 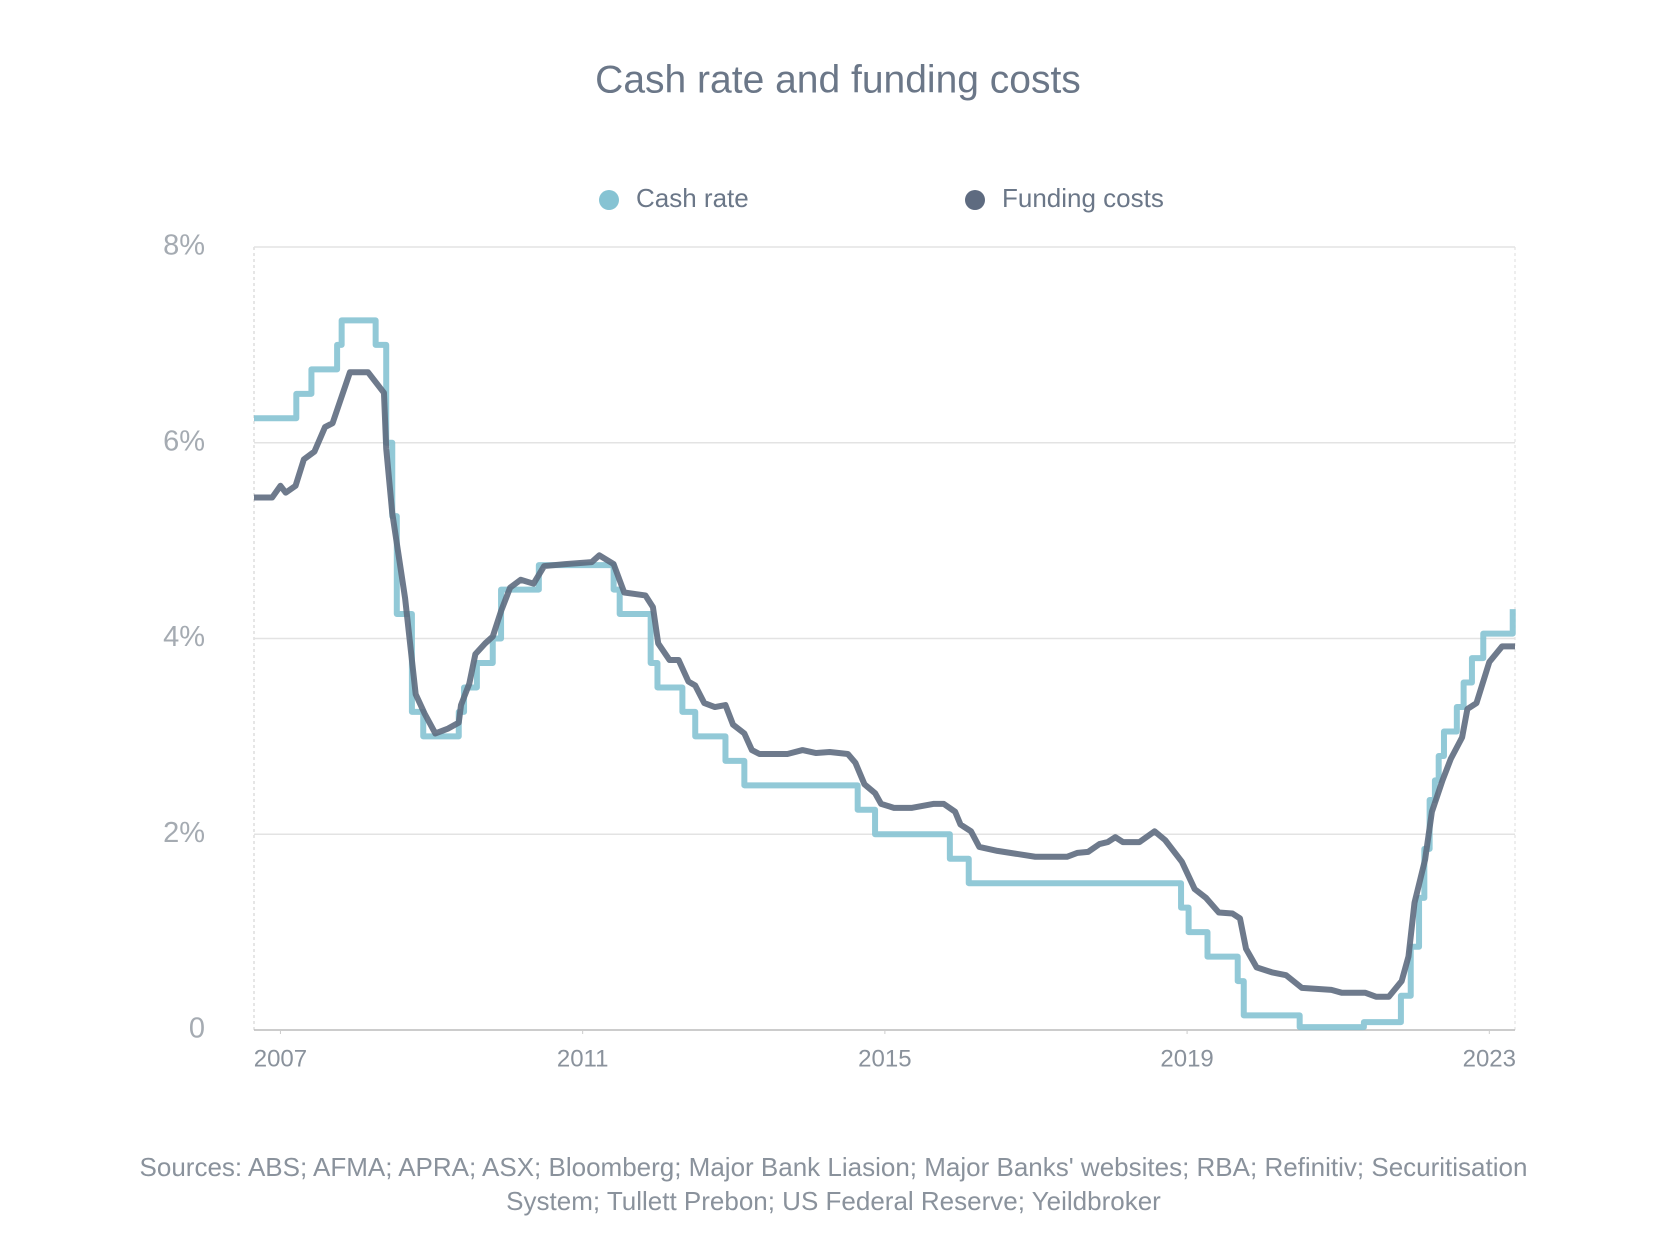 What do you see at coordinates (692, 198) in the screenshot?
I see `legend-label: Cash rate` at bounding box center [692, 198].